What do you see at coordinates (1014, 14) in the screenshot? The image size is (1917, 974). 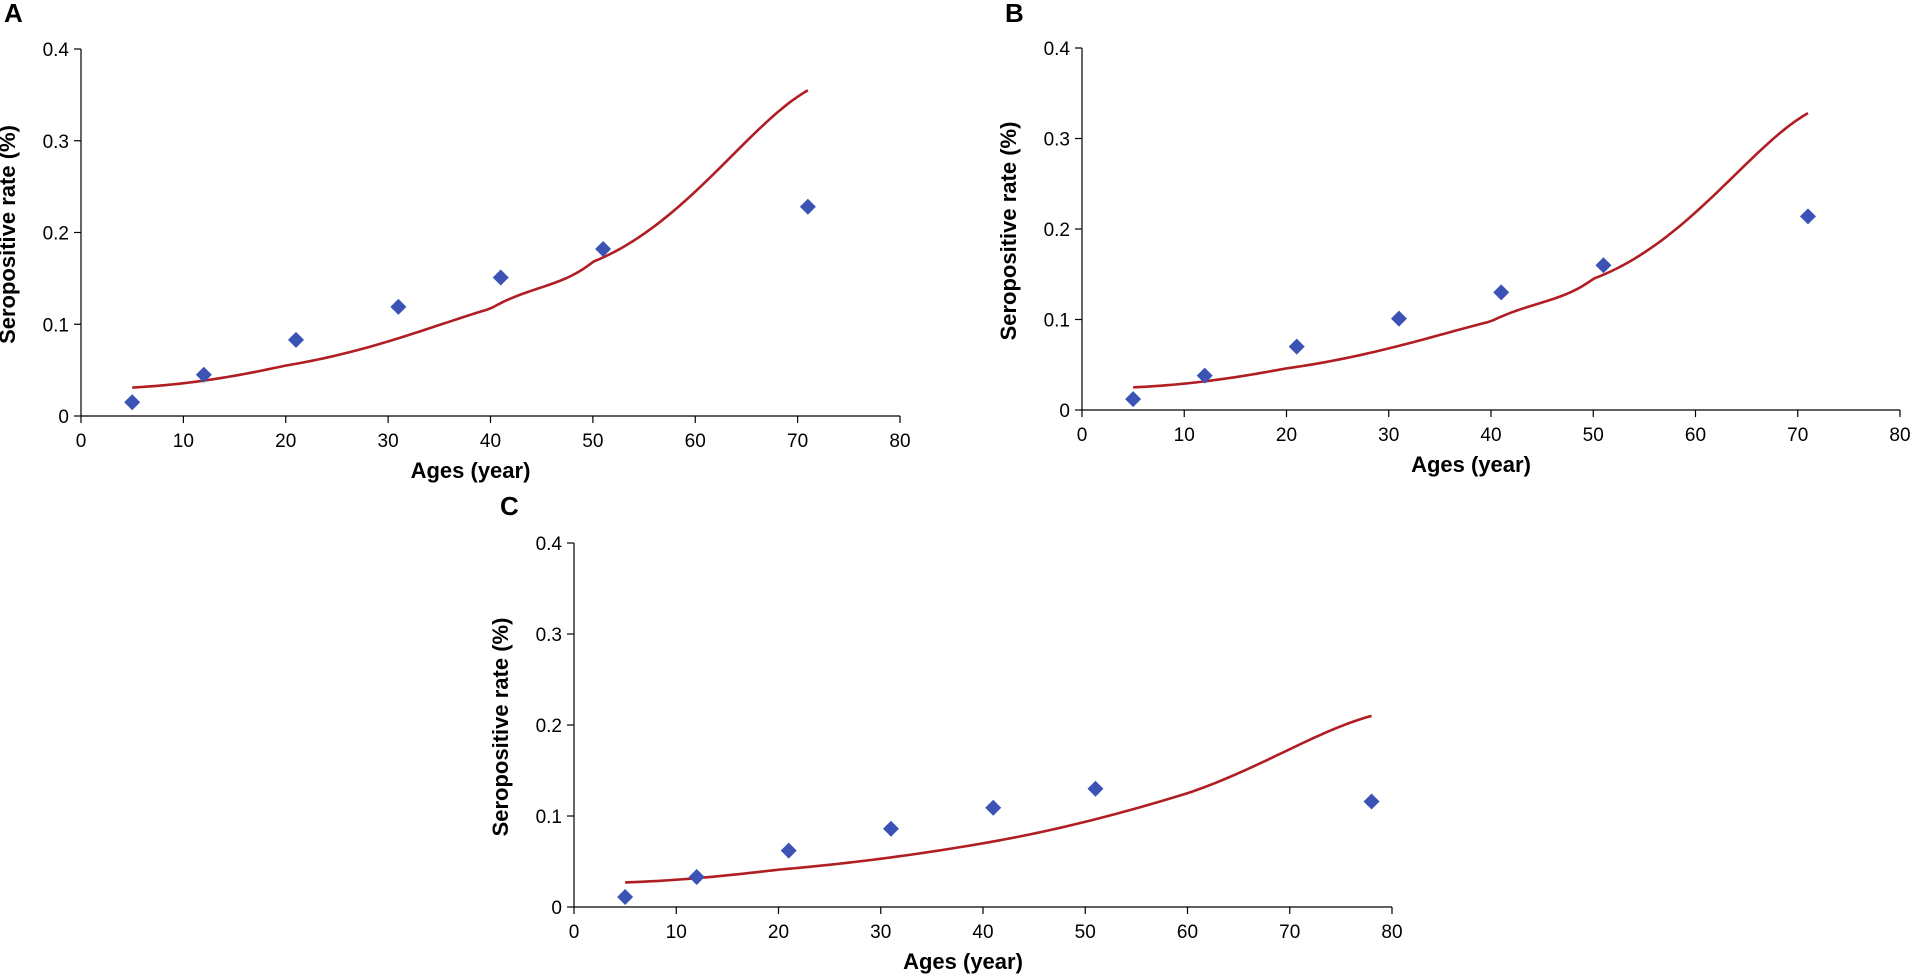 I see `panel-label: B` at bounding box center [1014, 14].